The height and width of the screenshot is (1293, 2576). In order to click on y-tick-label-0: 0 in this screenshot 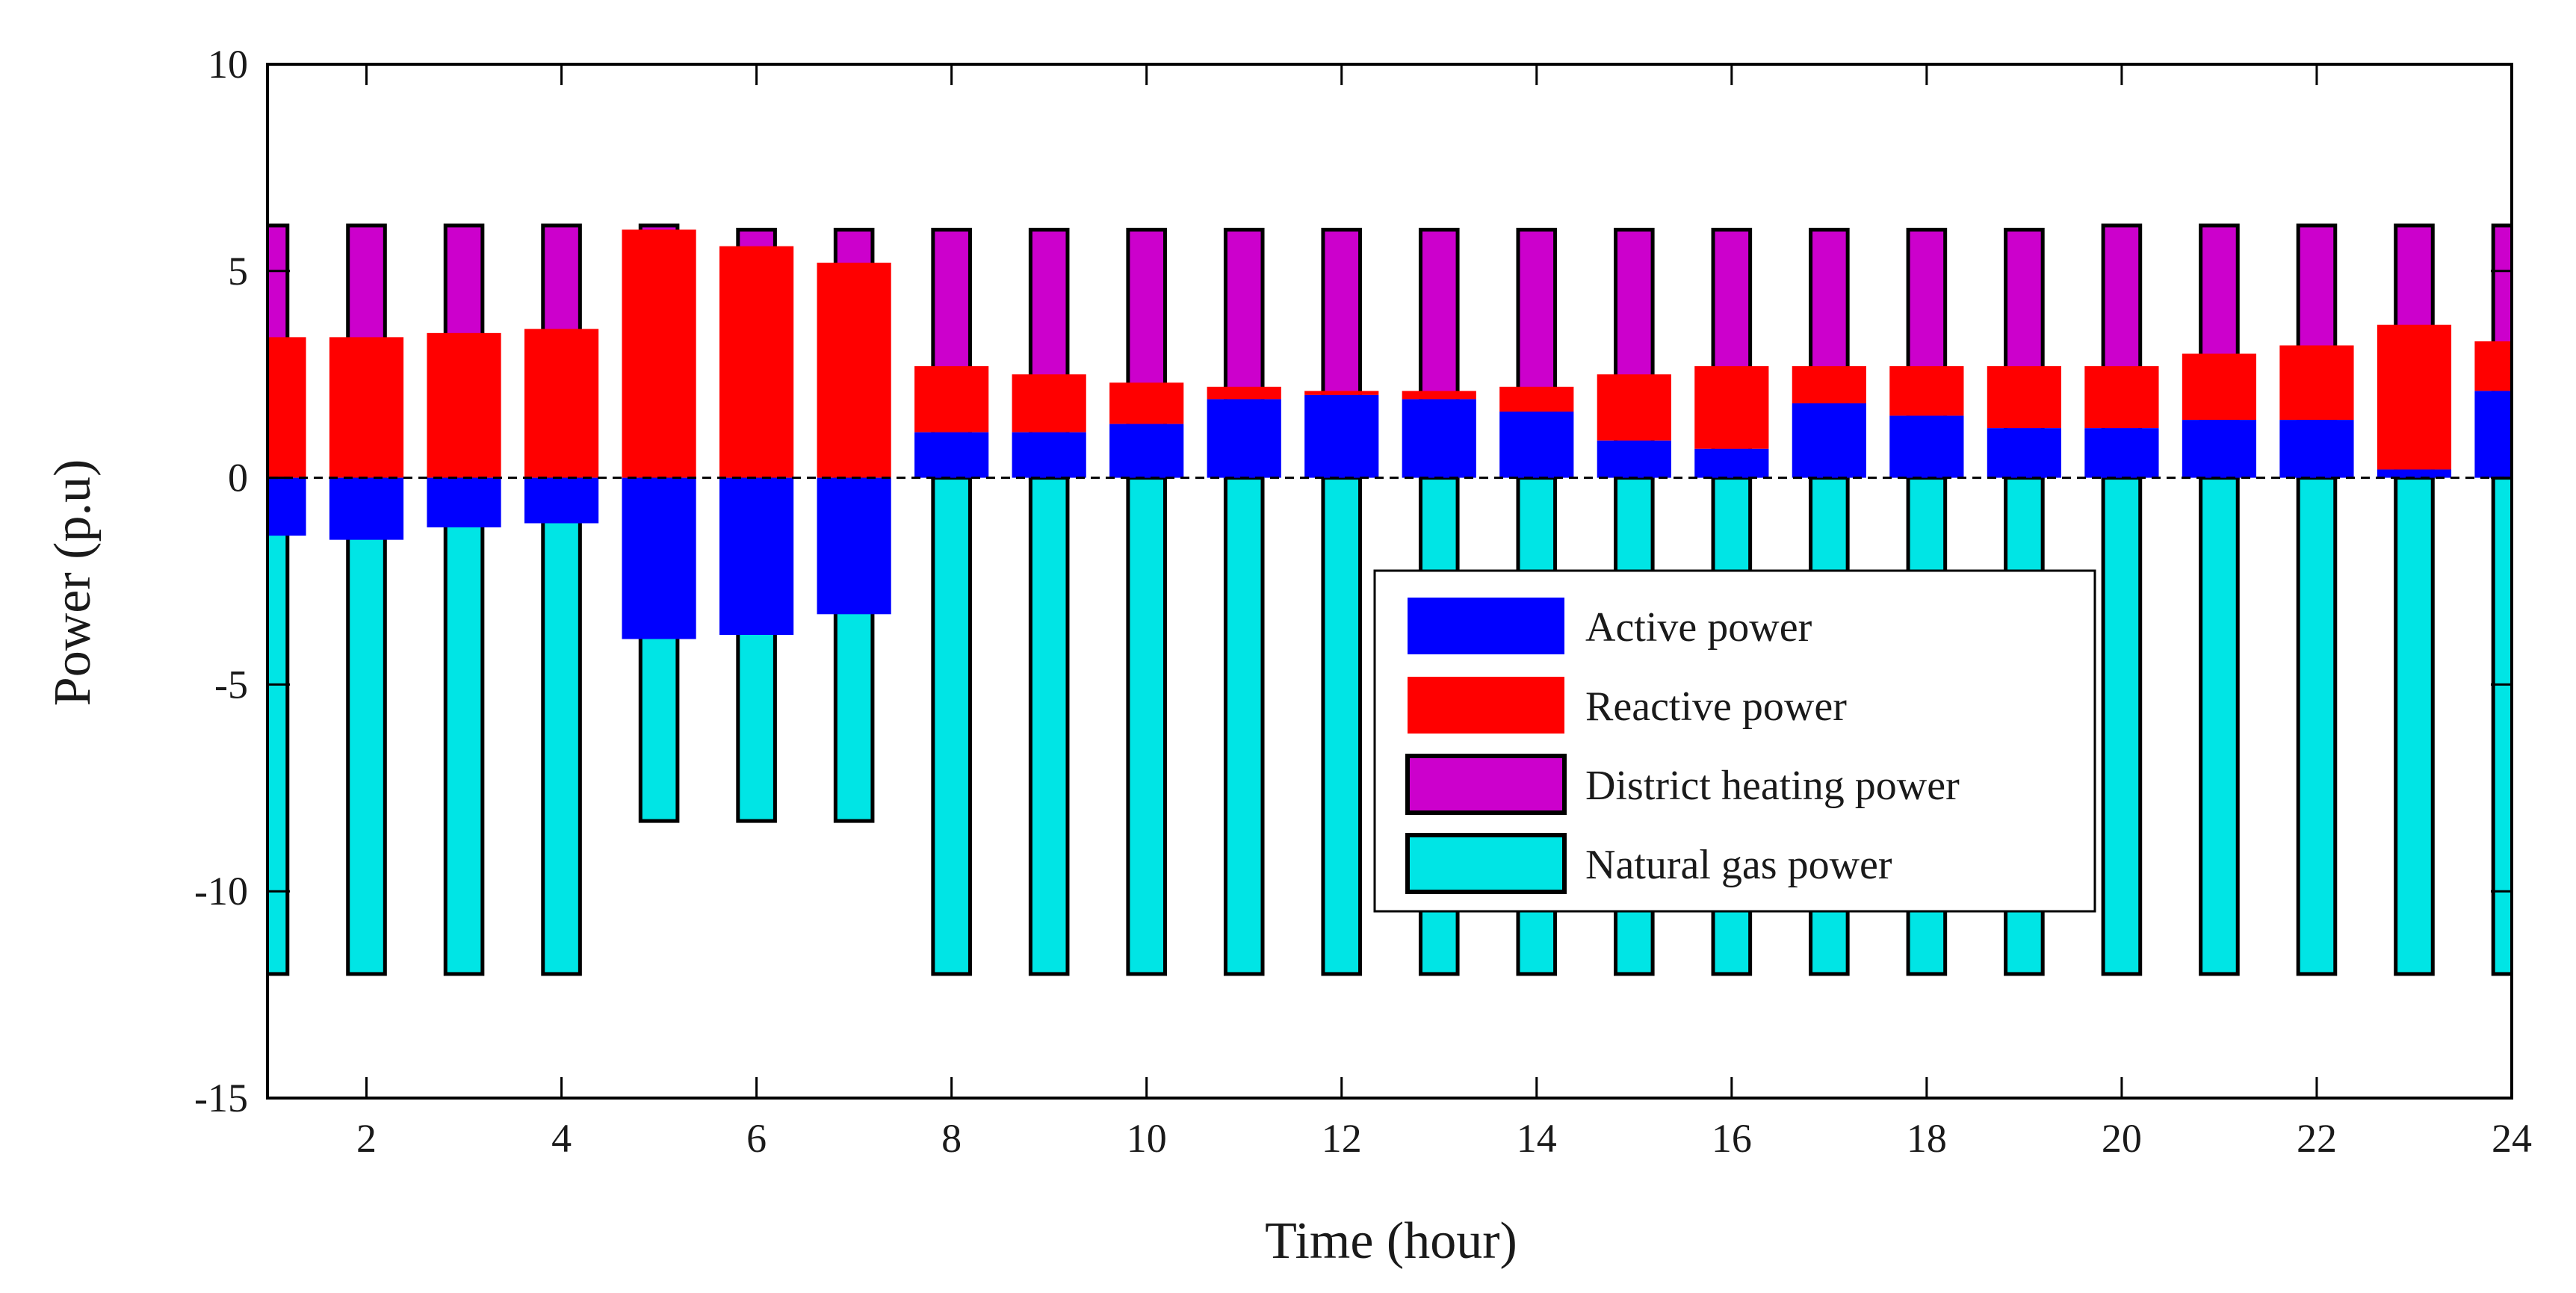, I will do `click(238, 478)`.